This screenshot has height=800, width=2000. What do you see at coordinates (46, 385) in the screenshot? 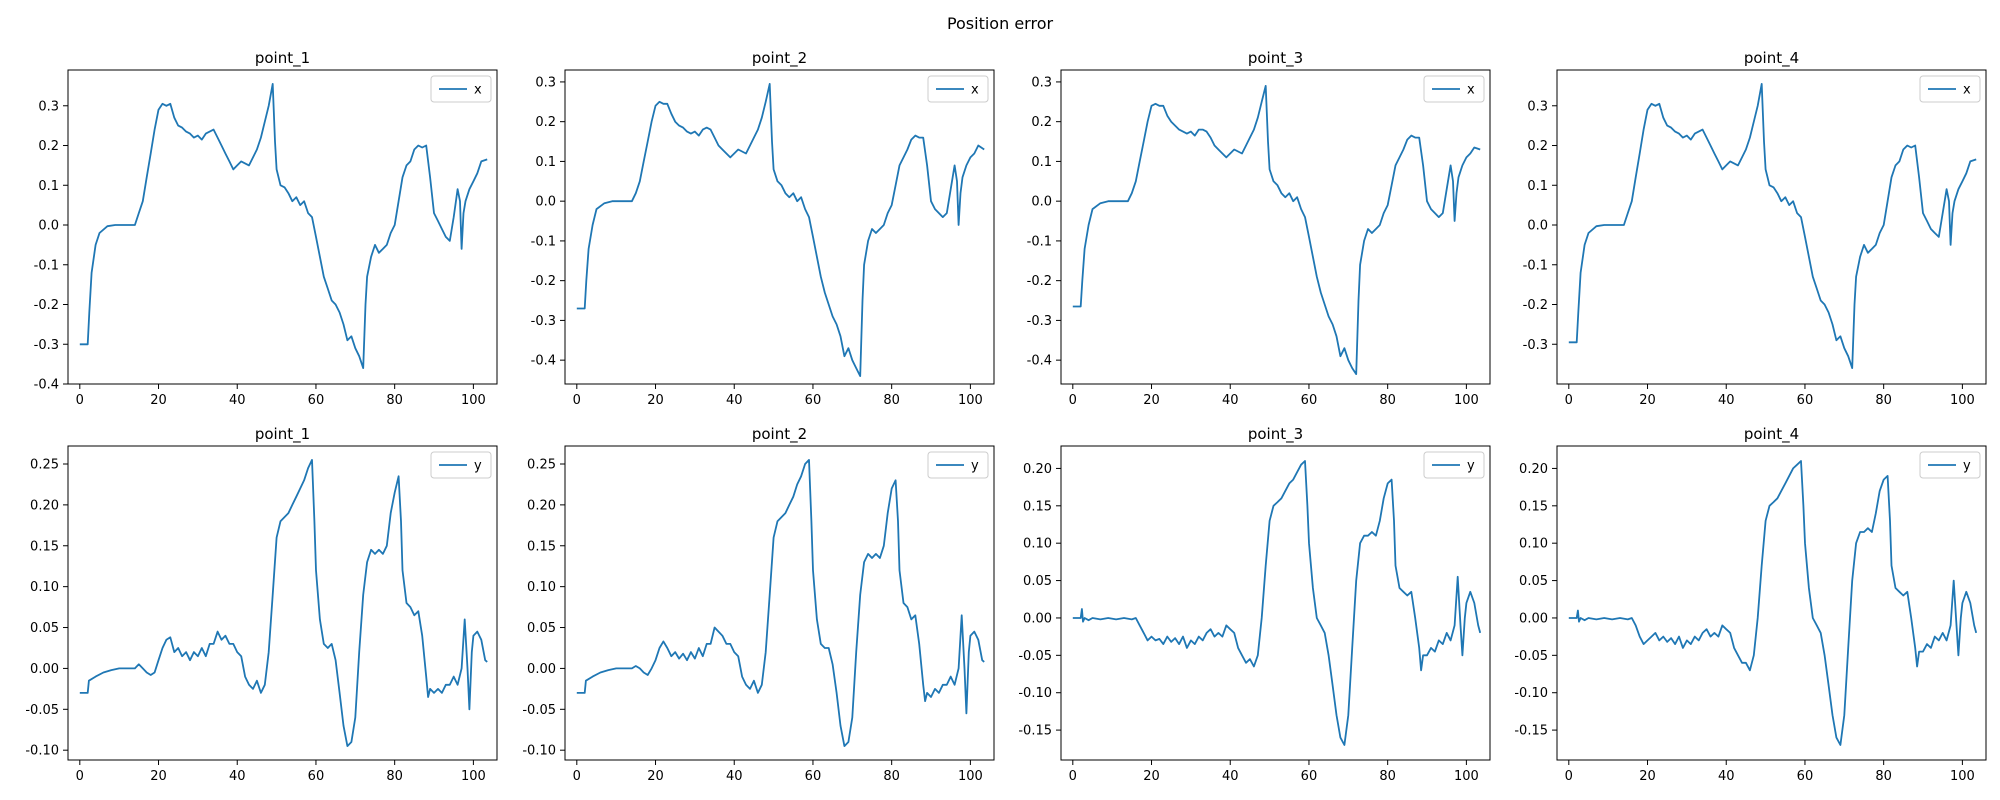
I see `y-tick-label: -0.4` at bounding box center [46, 385].